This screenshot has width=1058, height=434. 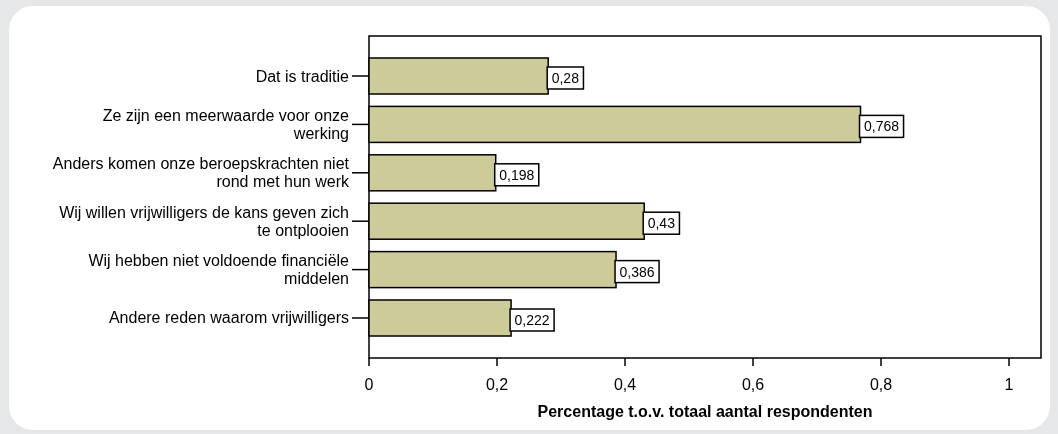 I want to click on x-tick-label: 0, so click(x=369, y=384).